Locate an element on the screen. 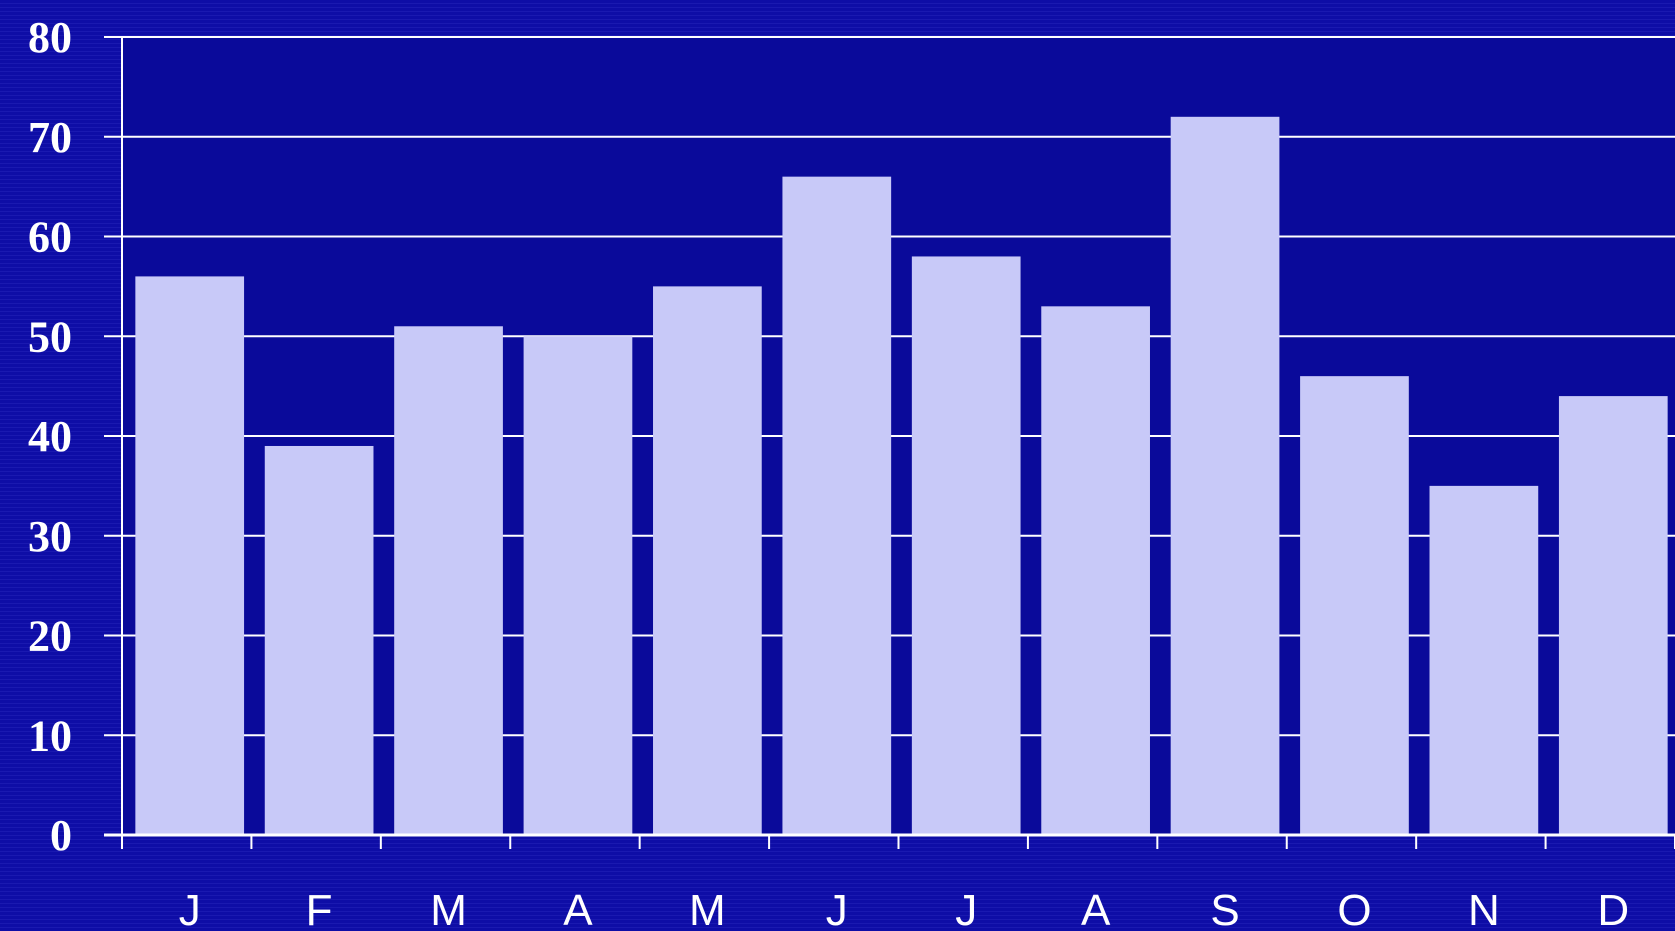  y-tick-labels: 0 10 20 30 40 50 60 70 80 is located at coordinates (50, 436).